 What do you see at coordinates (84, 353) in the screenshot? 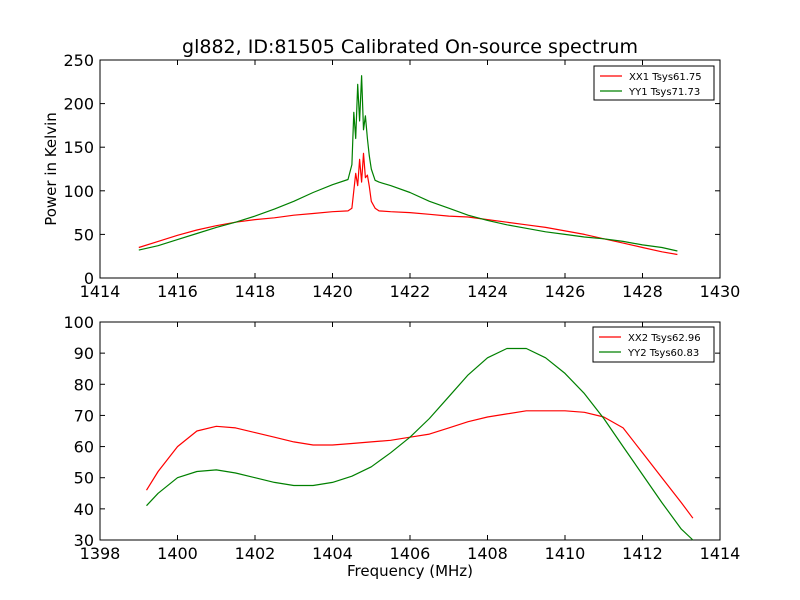
I see `y-tick-label: 90` at bounding box center [84, 353].